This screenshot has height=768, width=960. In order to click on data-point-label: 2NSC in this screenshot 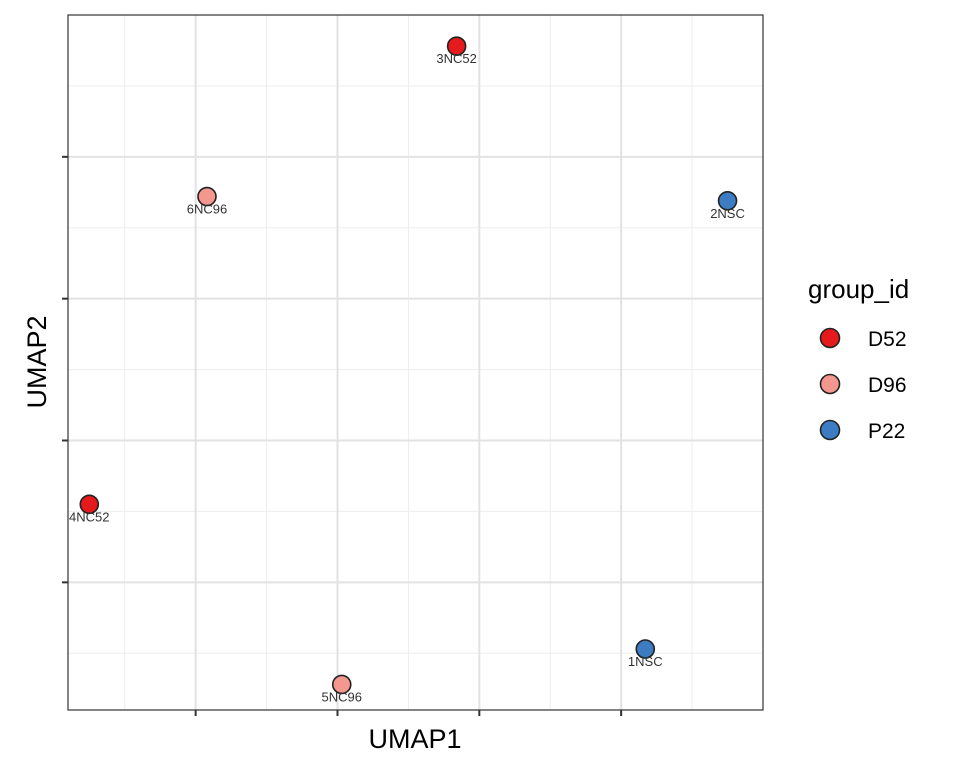, I will do `click(727, 213)`.